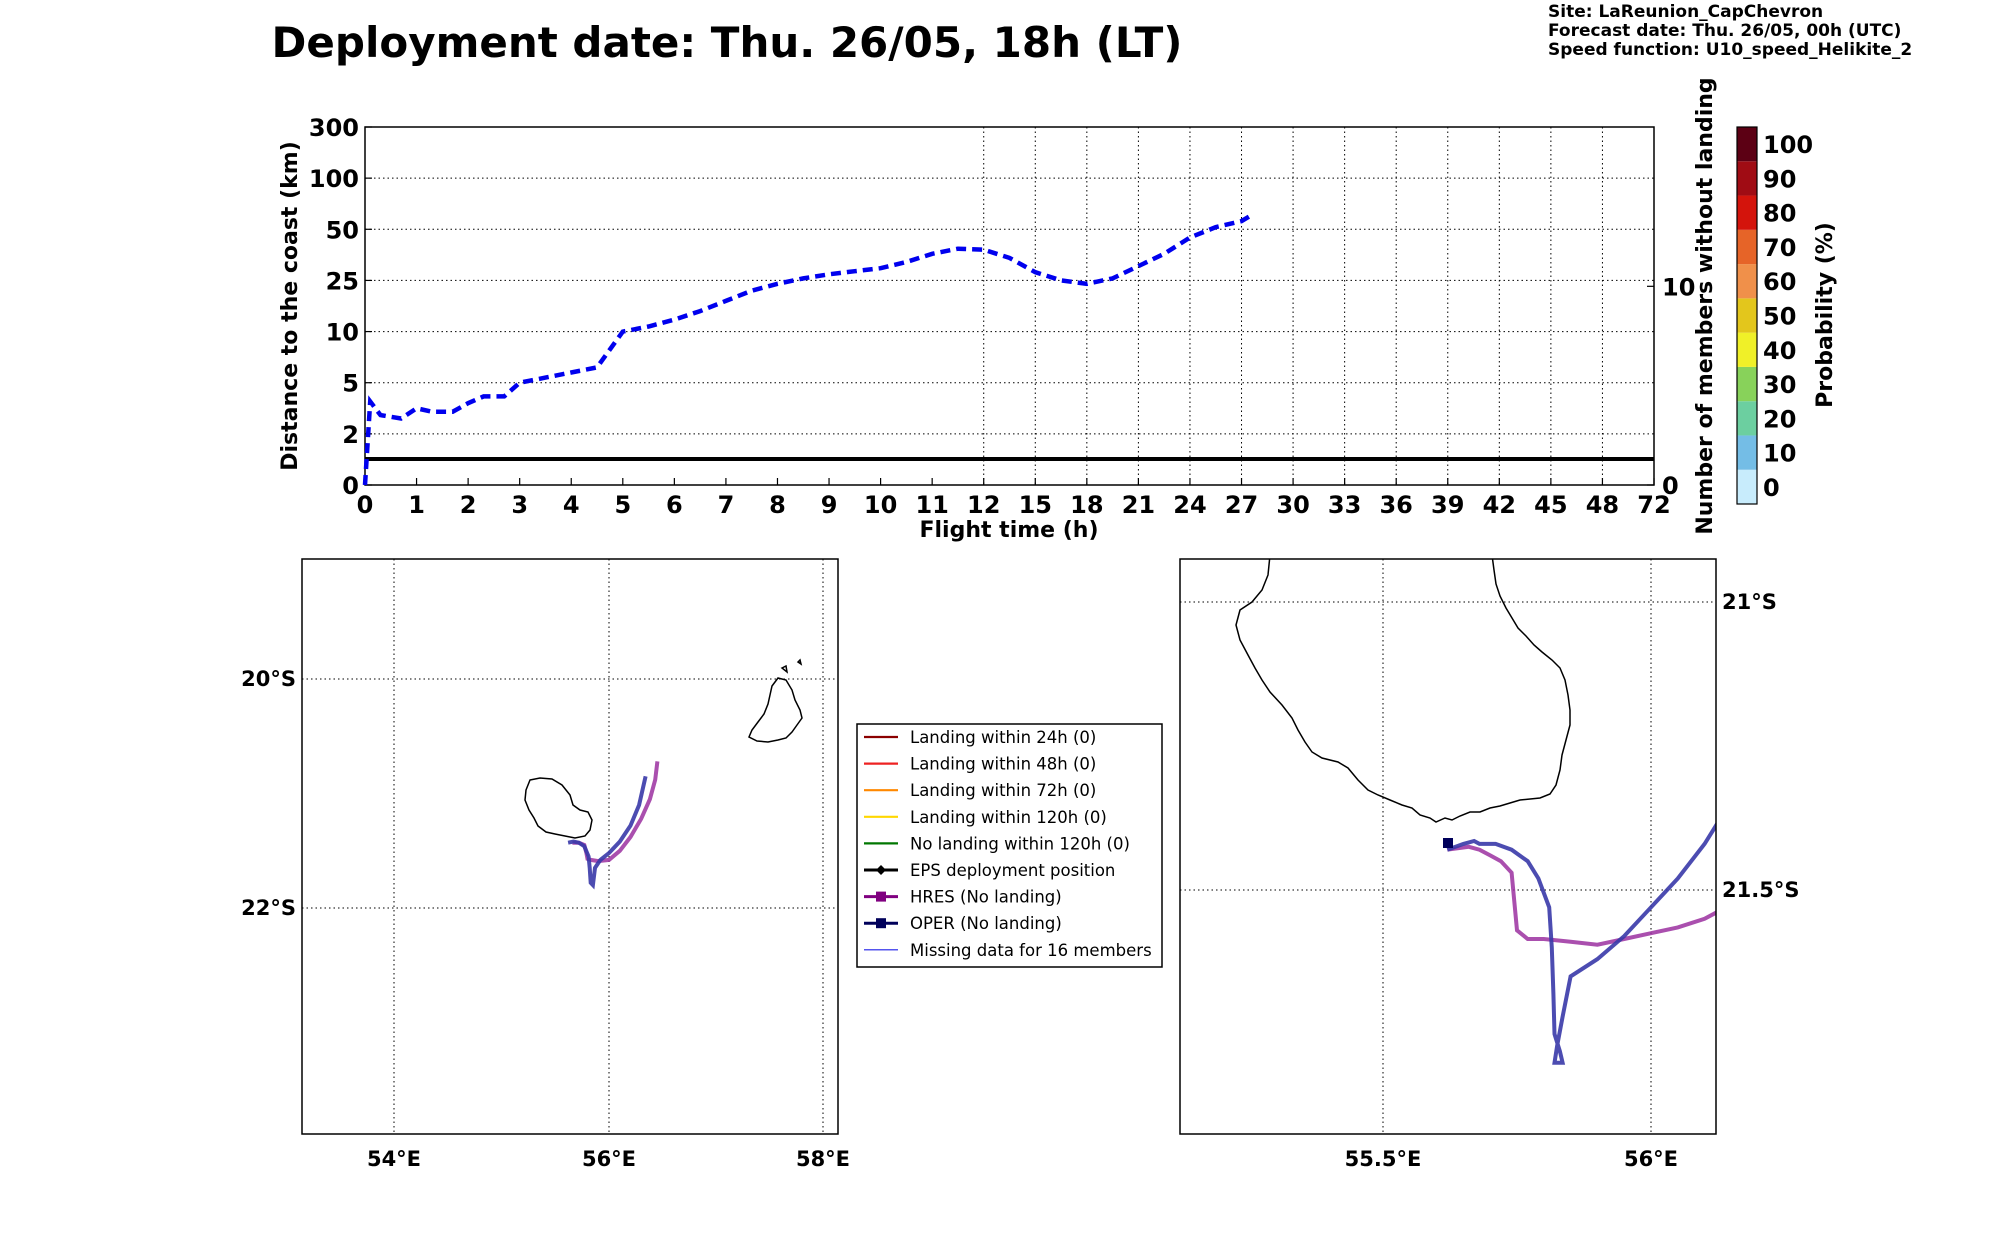 This screenshot has width=2000, height=1250. Describe the element at coordinates (1241, 505) in the screenshot. I see `x-tick-label: 27` at that location.